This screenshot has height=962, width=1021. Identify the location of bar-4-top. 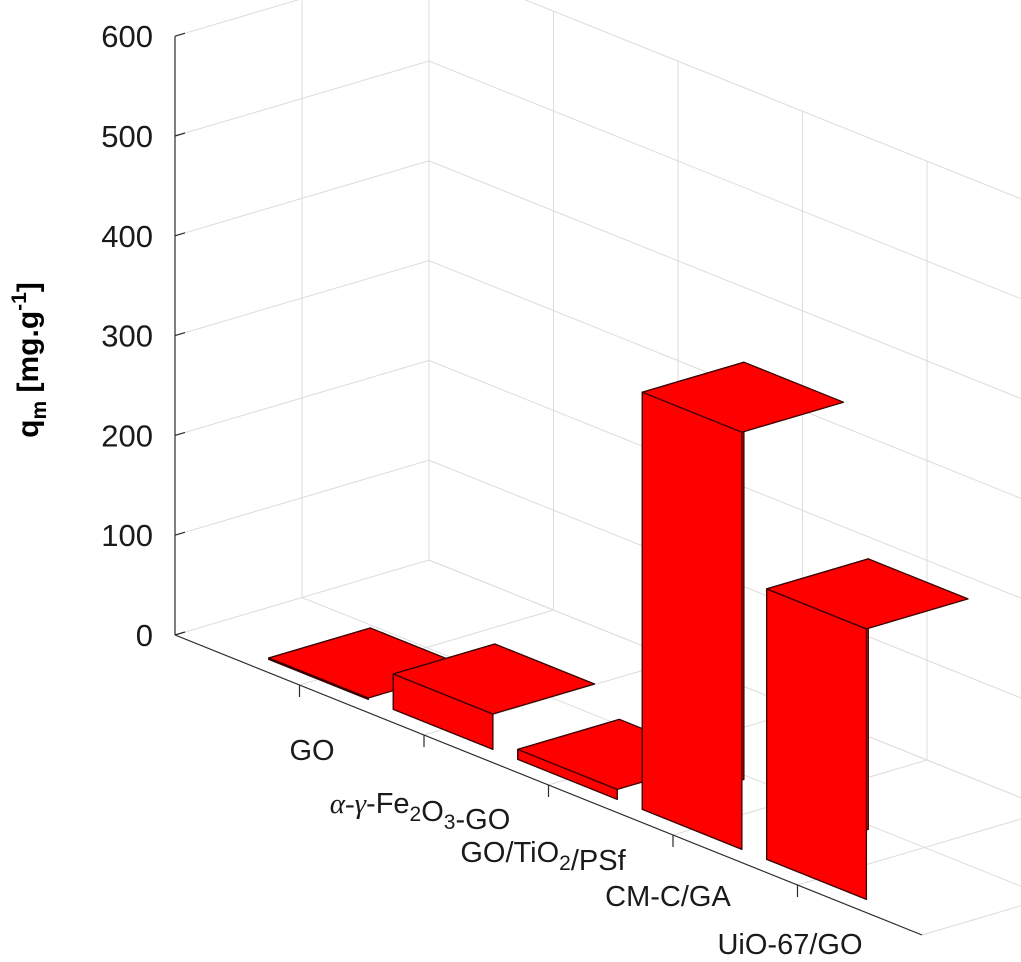
(867, 594).